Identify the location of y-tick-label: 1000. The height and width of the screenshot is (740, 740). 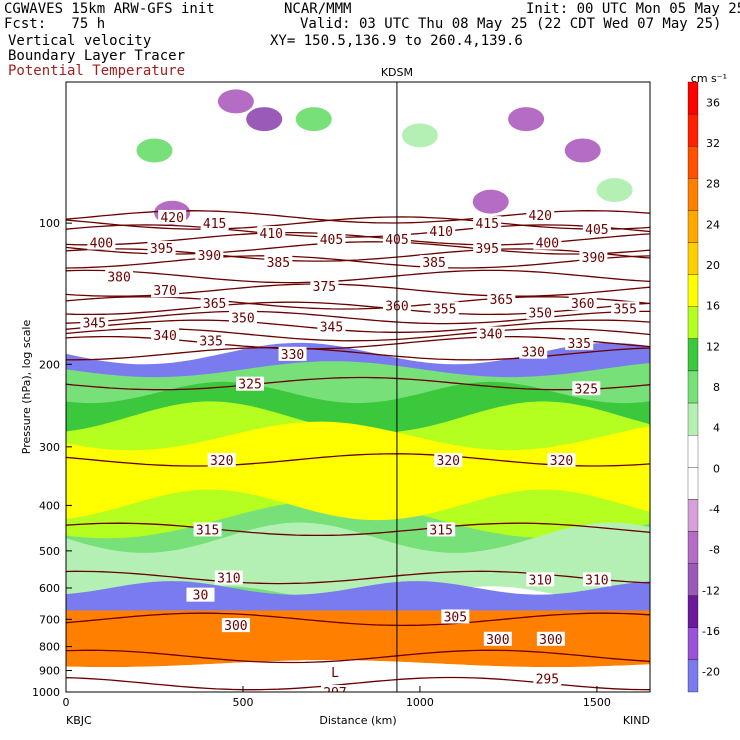
(46, 692).